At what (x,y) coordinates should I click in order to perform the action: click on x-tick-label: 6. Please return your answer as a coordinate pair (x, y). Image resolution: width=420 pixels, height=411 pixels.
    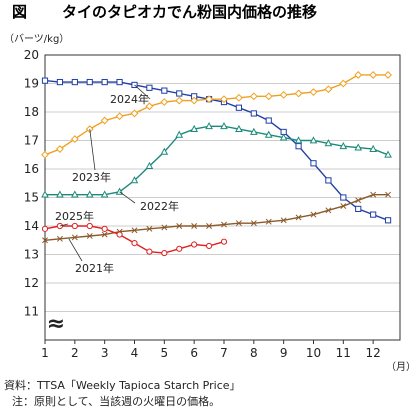
    Looking at the image, I should click on (194, 353).